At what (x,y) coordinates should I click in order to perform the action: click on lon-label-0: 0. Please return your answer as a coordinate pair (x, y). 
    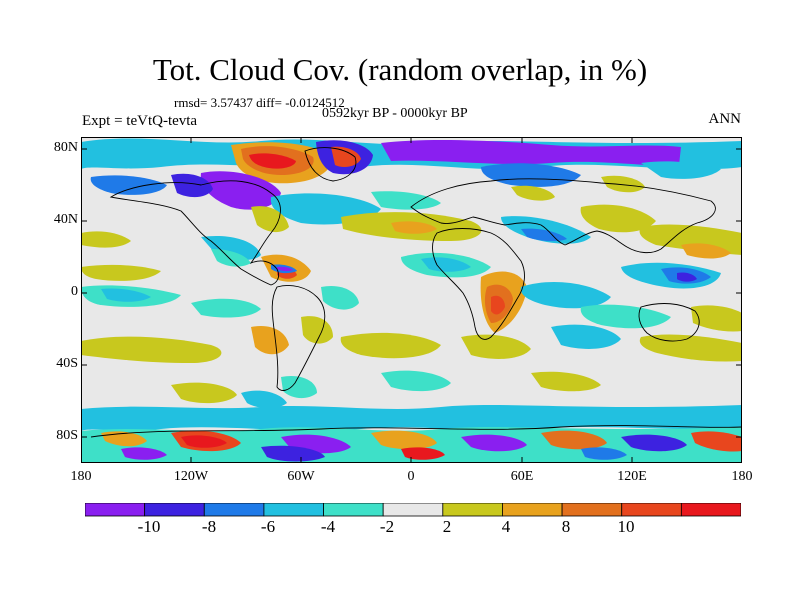
    Looking at the image, I should click on (411, 476).